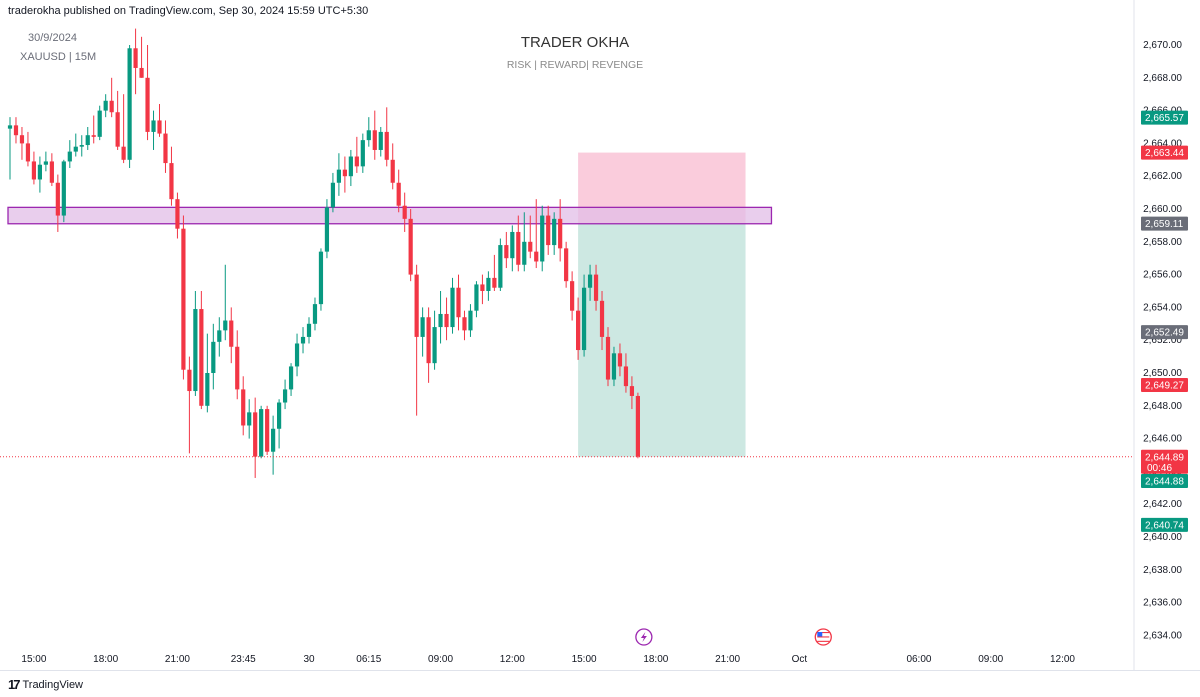  What do you see at coordinates (1162, 570) in the screenshot?
I see `price-tick-label: 2,638.00` at bounding box center [1162, 570].